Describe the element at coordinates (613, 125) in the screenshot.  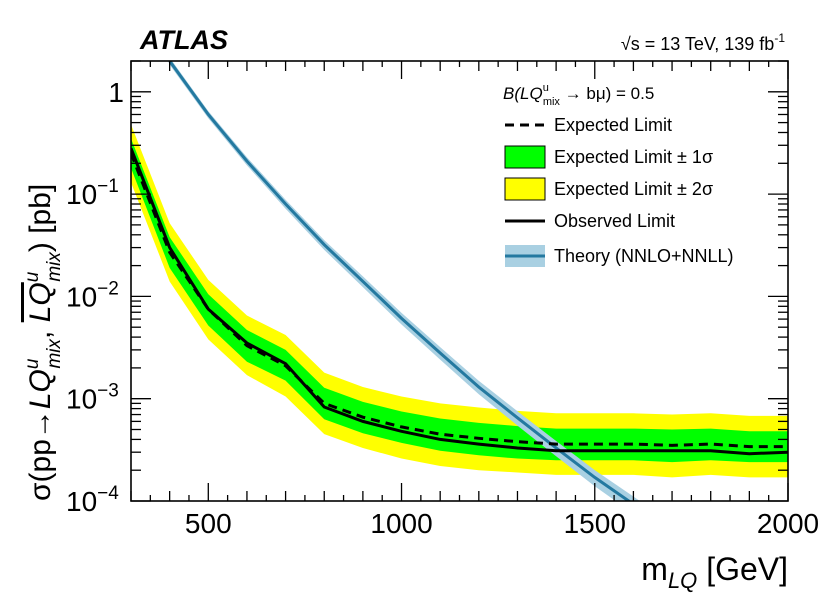
I see `legend-expected-label: Expected Limit` at that location.